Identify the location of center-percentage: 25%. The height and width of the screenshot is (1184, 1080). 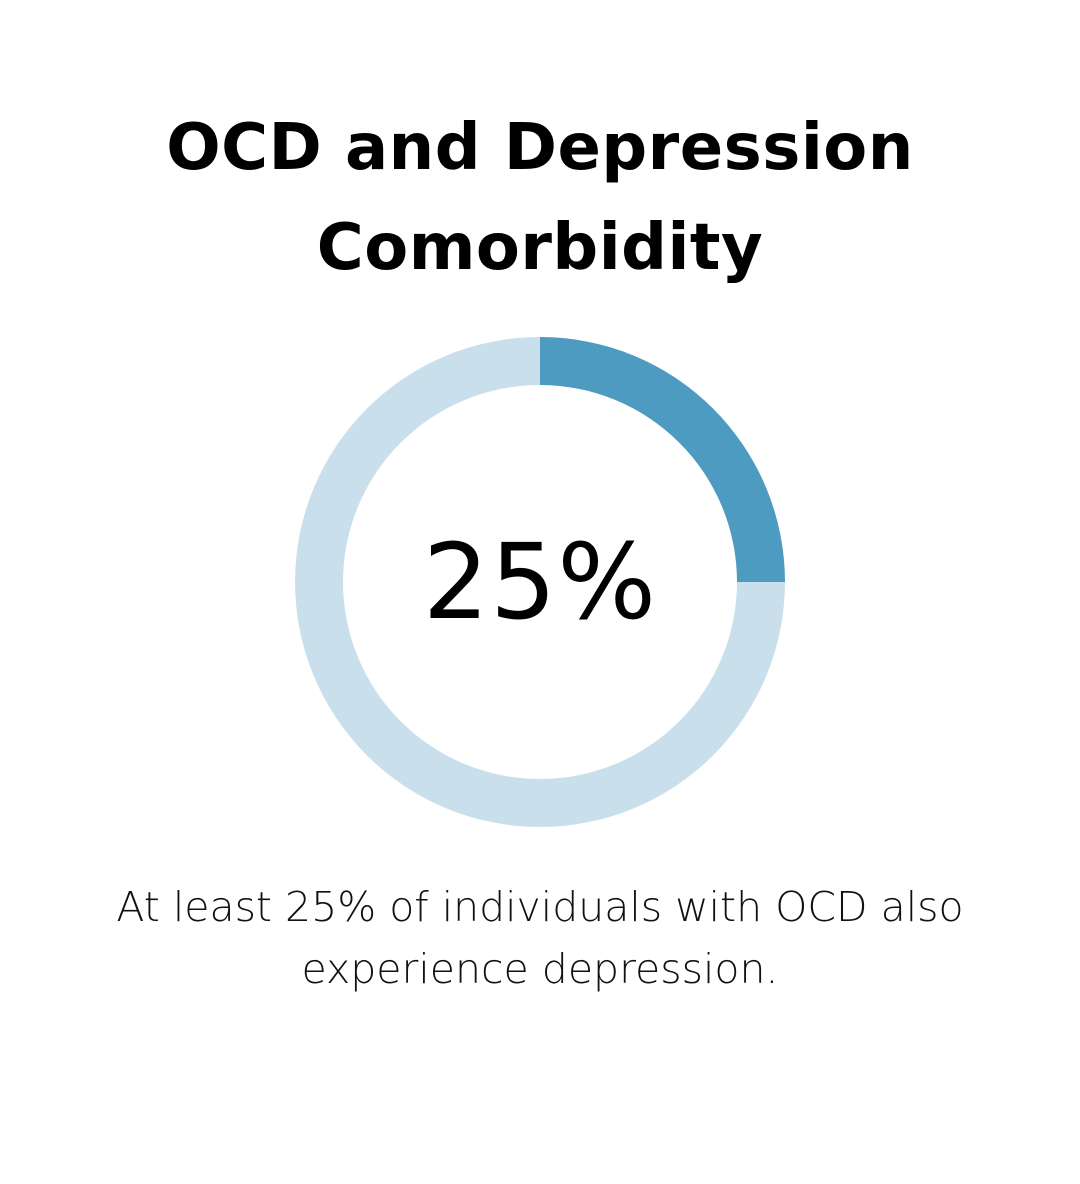
(540, 582).